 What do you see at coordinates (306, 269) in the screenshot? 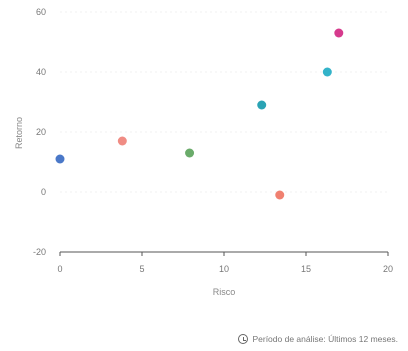
I see `x-tick-label: 15` at bounding box center [306, 269].